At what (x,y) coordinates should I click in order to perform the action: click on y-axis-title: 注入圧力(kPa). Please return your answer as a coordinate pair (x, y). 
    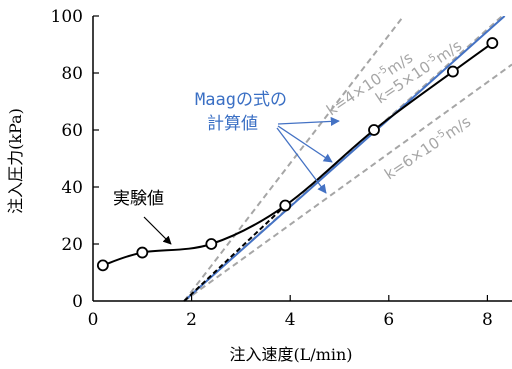
    Looking at the image, I should click on (15, 161).